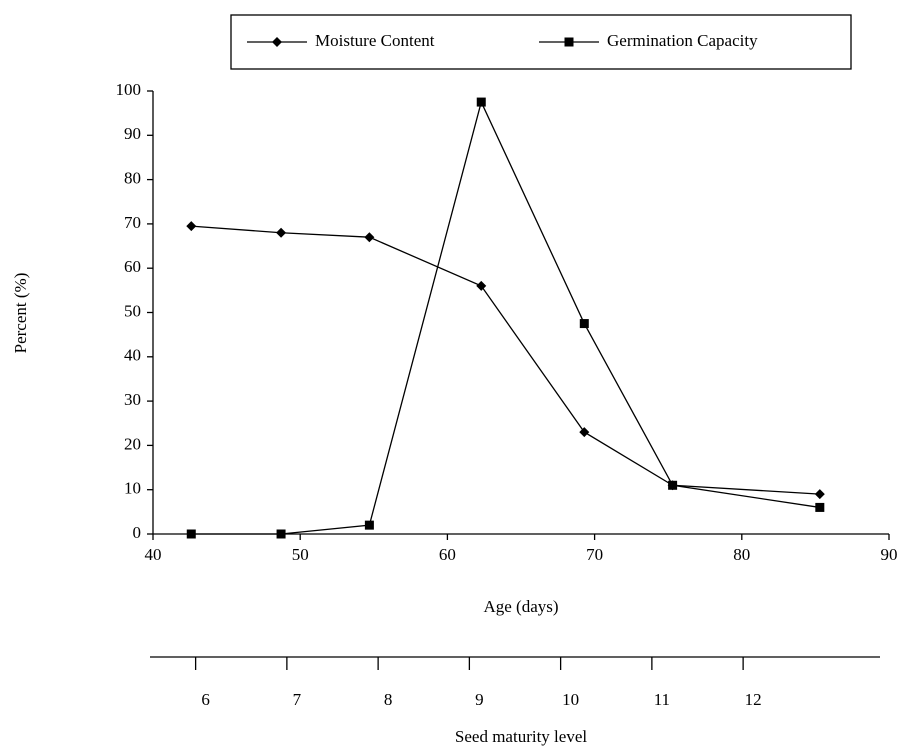 This screenshot has width=910, height=751. Describe the element at coordinates (521, 736) in the screenshot. I see `x2-axis-label: Seed maturity level` at that location.